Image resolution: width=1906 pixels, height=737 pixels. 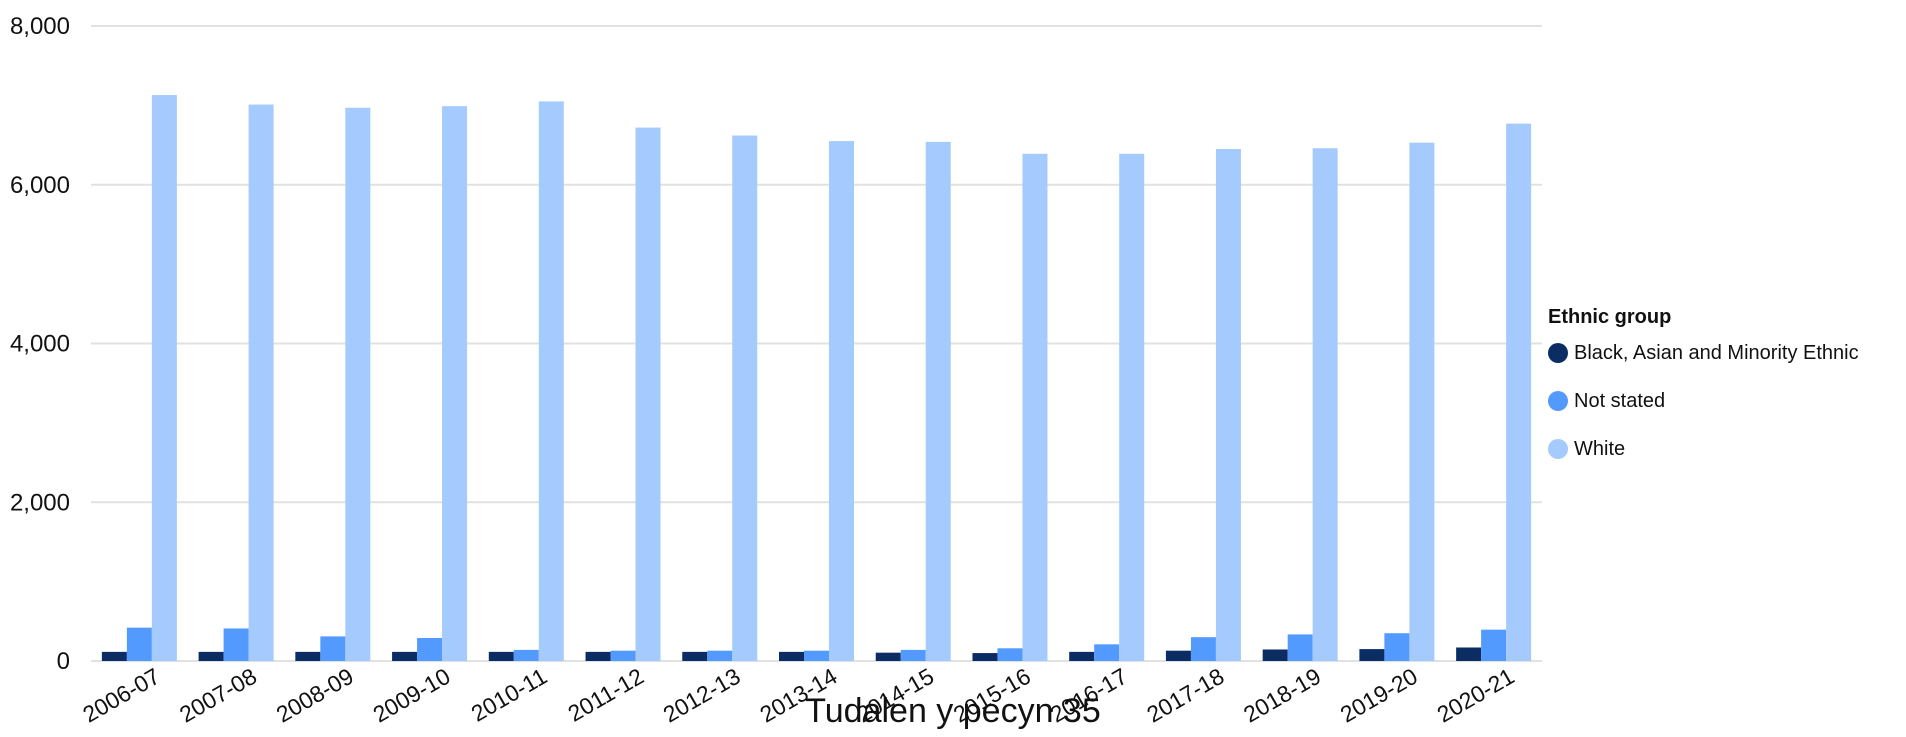 What do you see at coordinates (1600, 448) in the screenshot?
I see `legend-label-white: White` at bounding box center [1600, 448].